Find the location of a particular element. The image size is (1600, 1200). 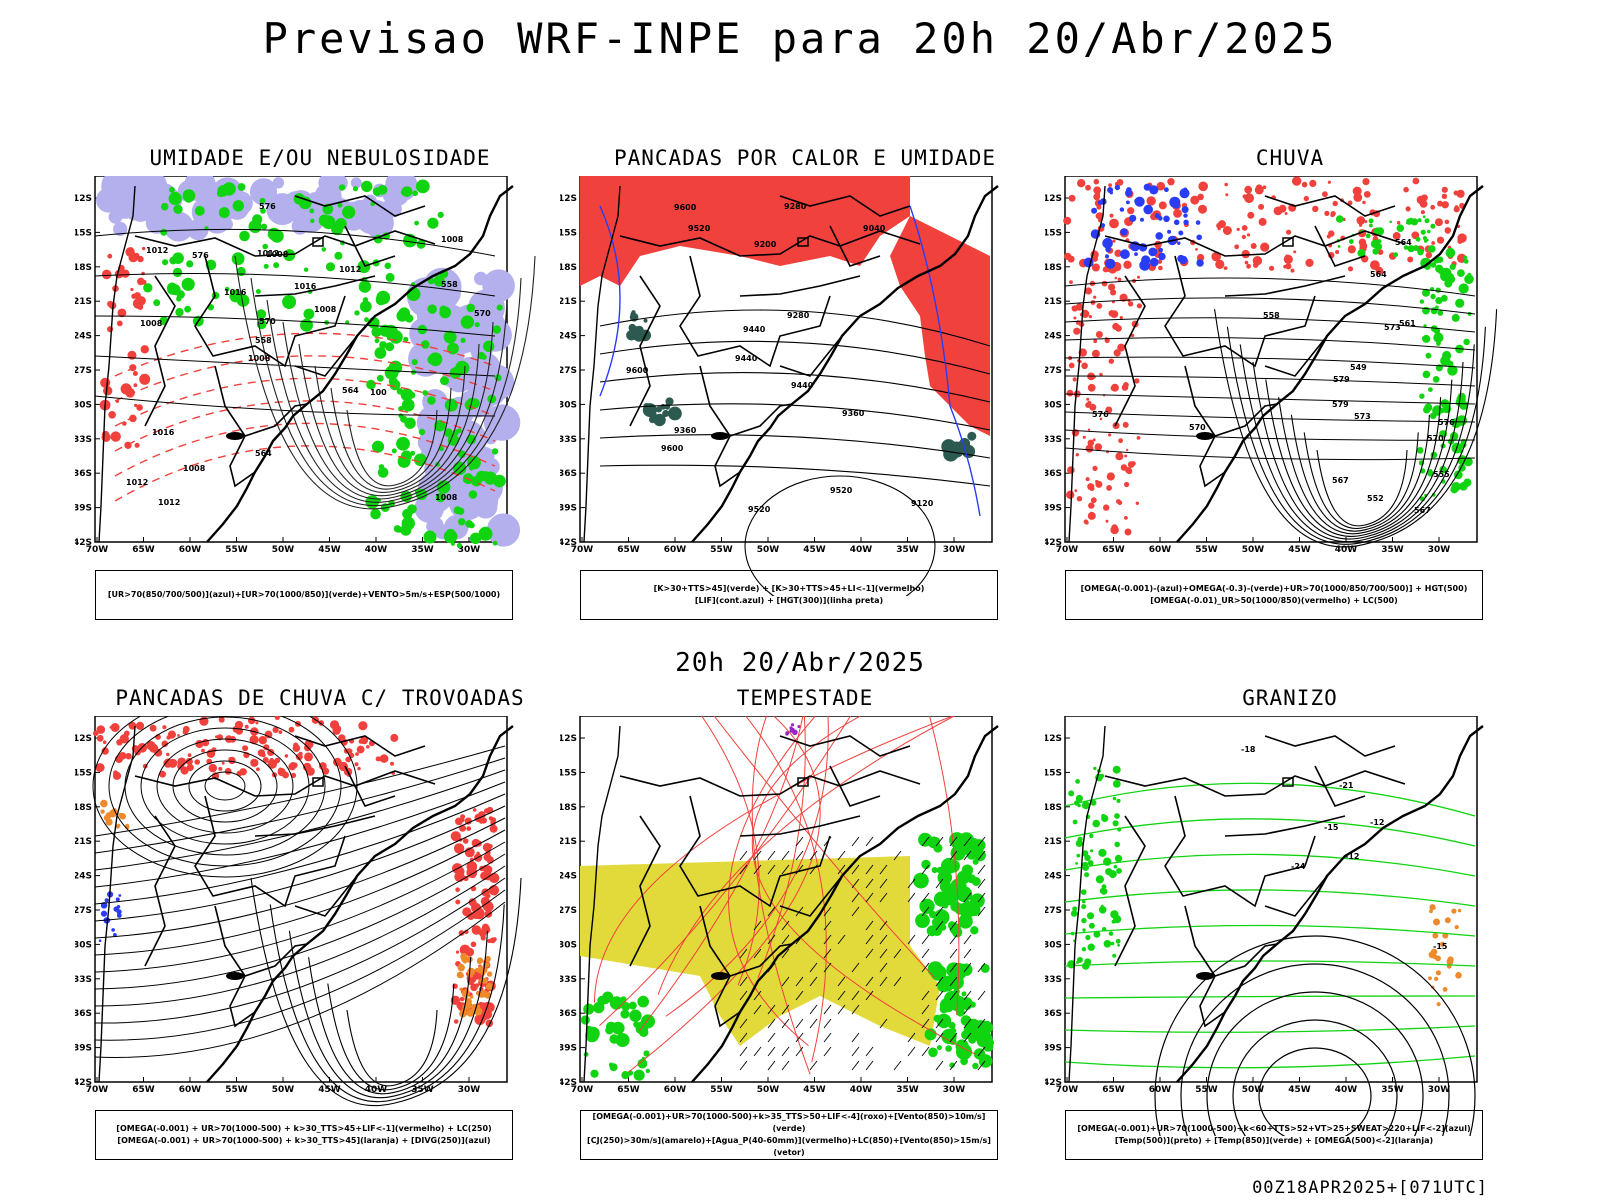

contour-label: 9280 is located at coordinates (795, 206).